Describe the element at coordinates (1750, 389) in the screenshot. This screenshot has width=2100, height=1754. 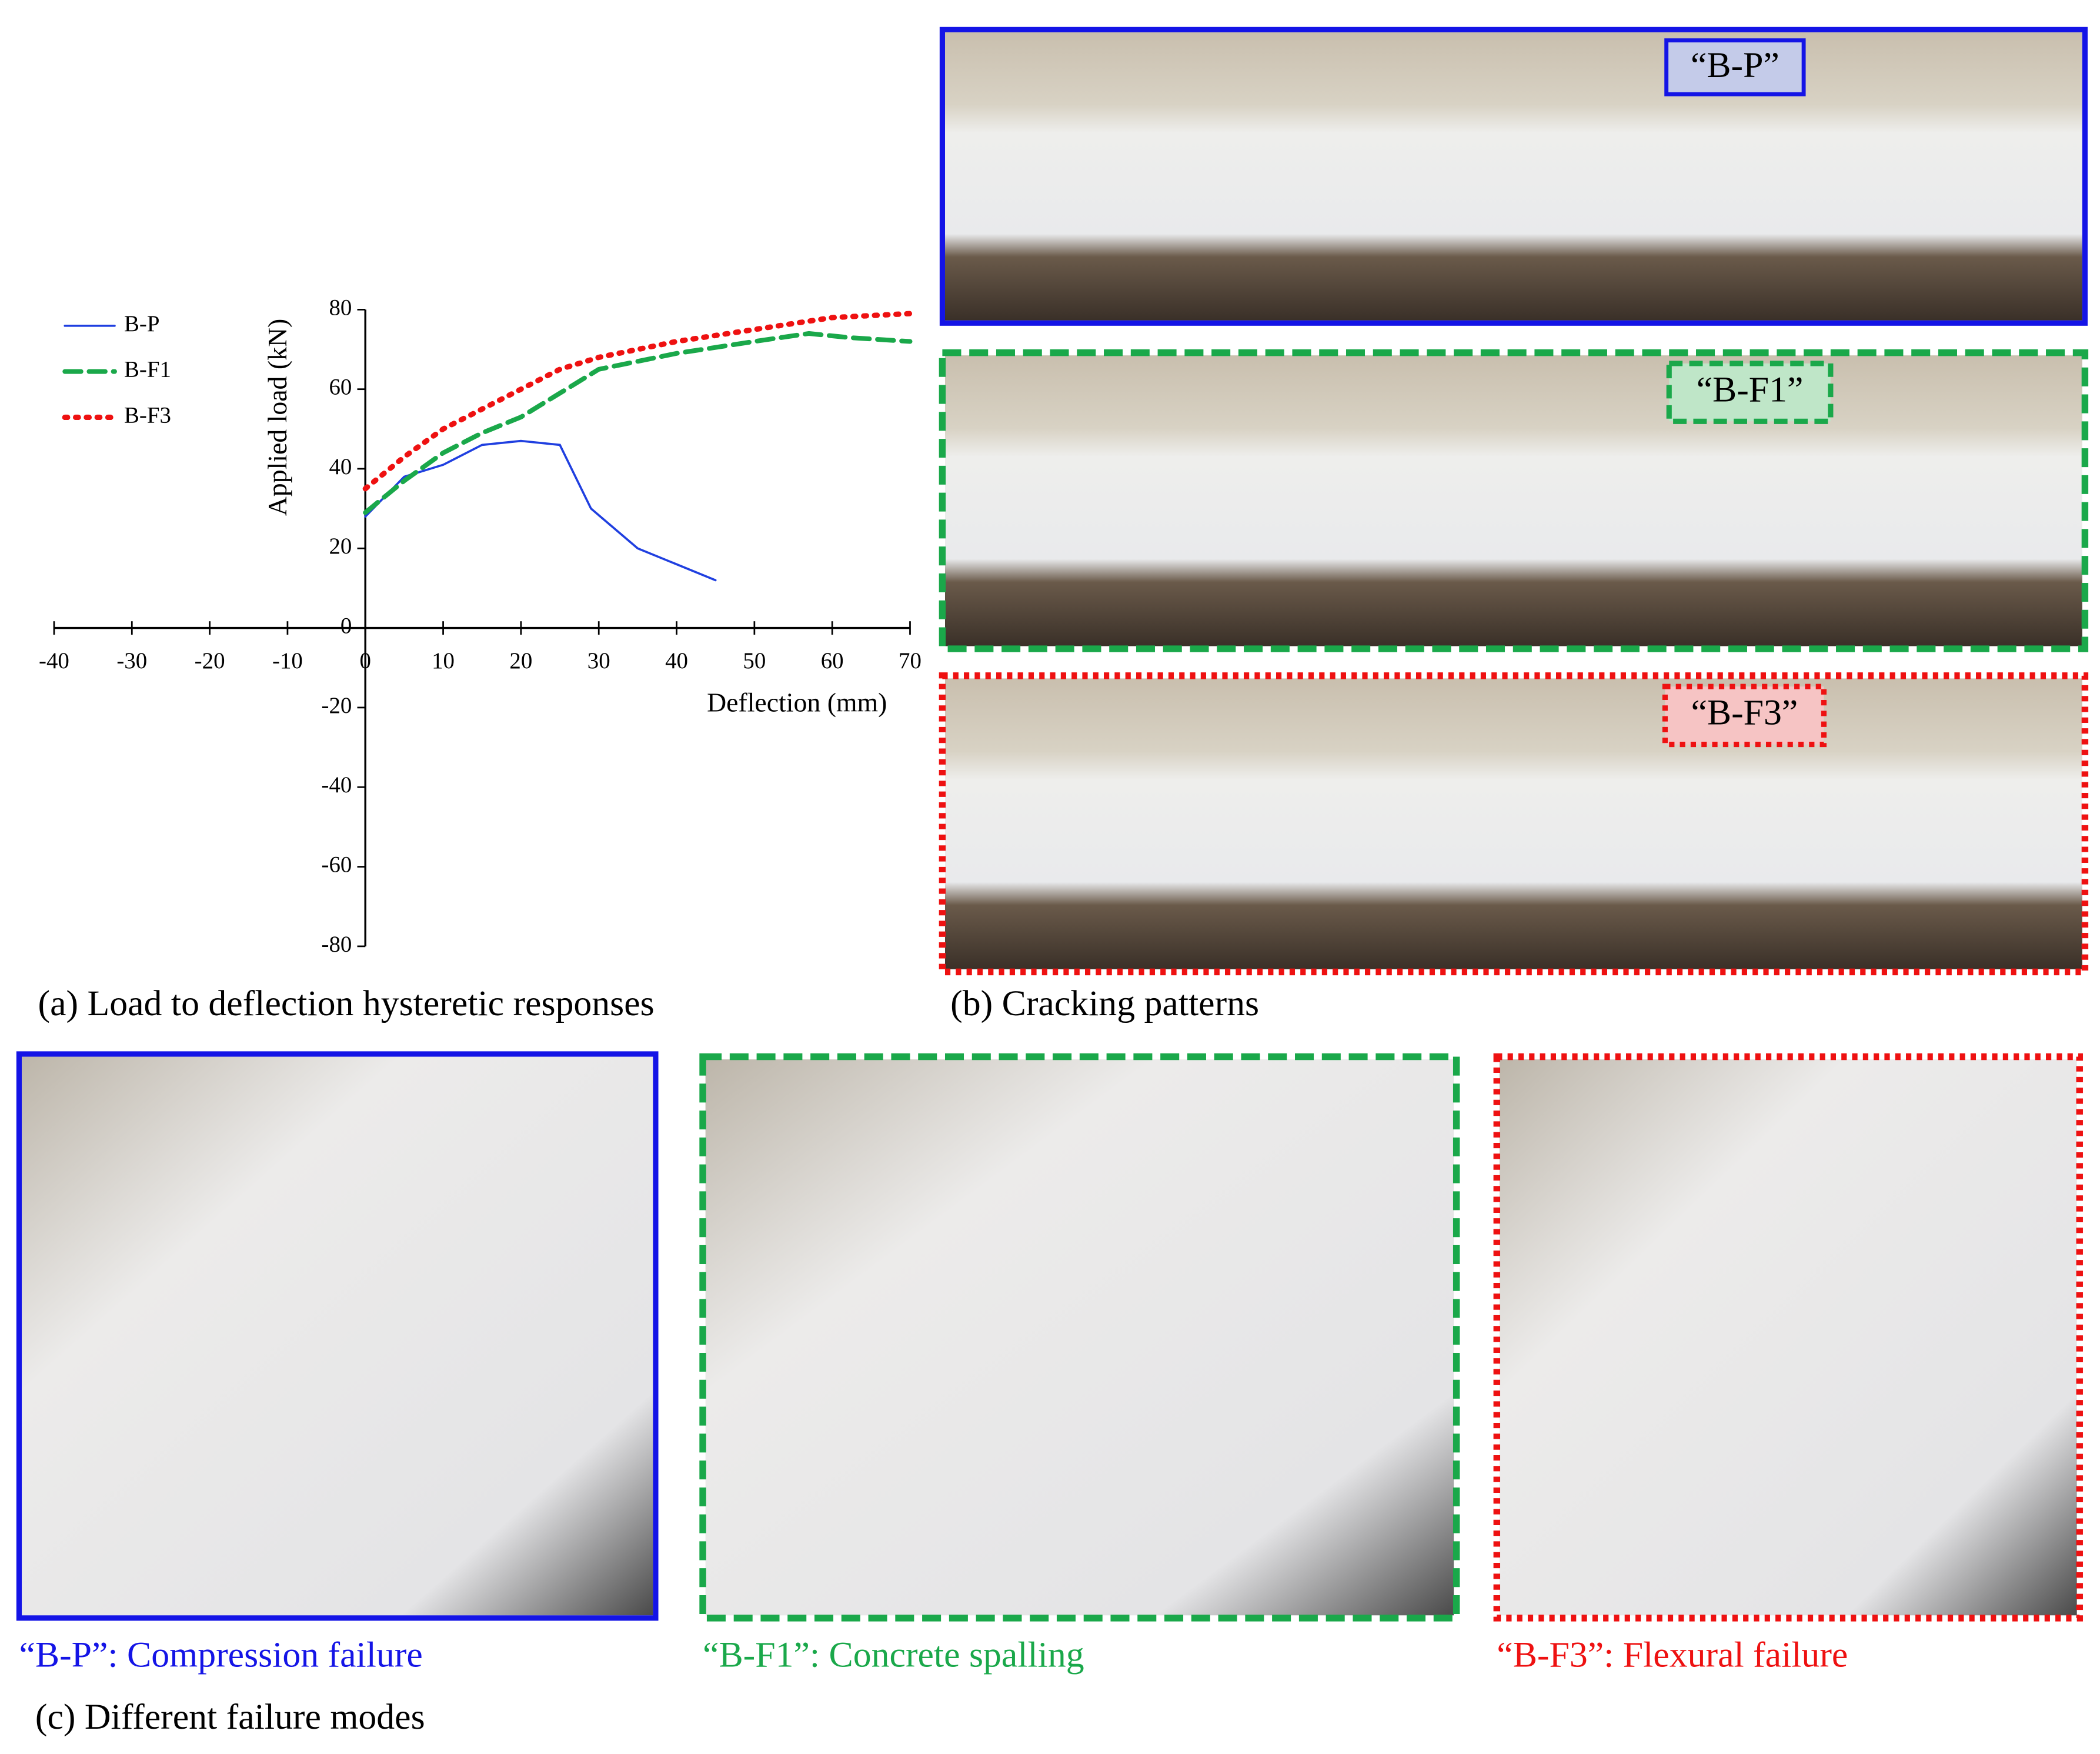
I see `photo-label: “B-F1”` at that location.